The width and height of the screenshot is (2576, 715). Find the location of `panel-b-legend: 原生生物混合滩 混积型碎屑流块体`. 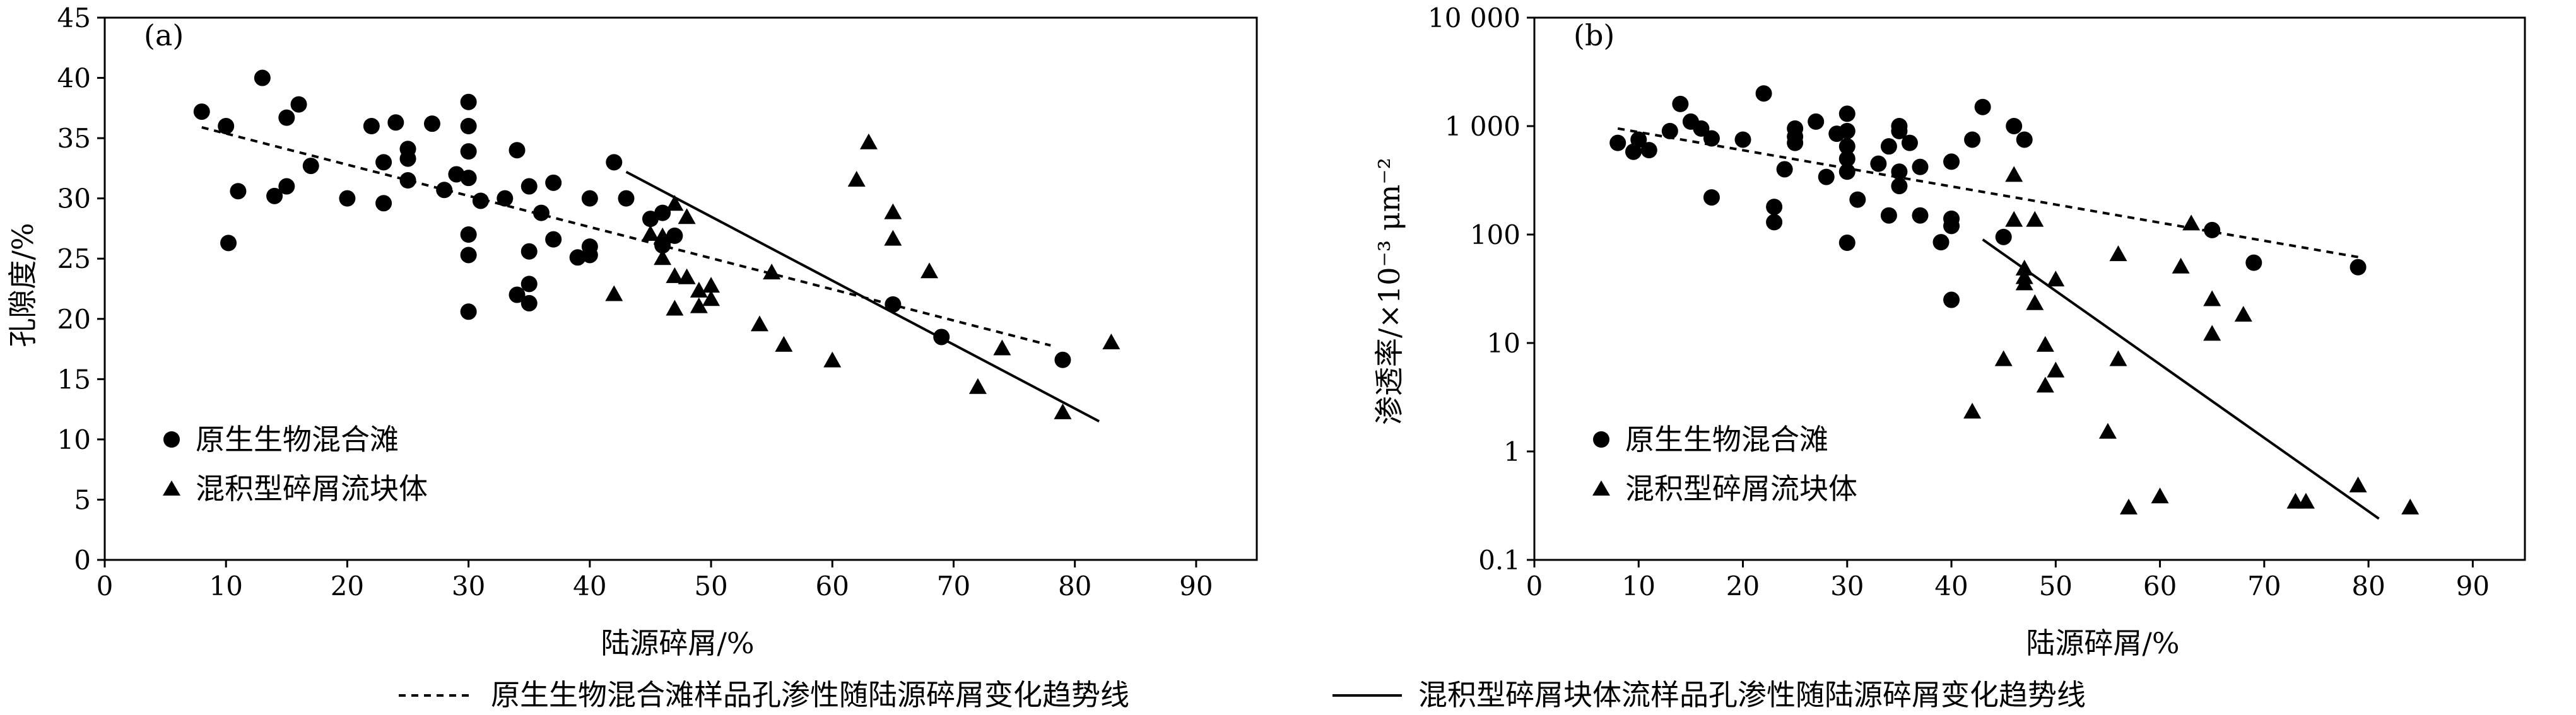

panel-b-legend: 原生生物混合滩 混积型碎屑流块体 is located at coordinates (1724, 464).